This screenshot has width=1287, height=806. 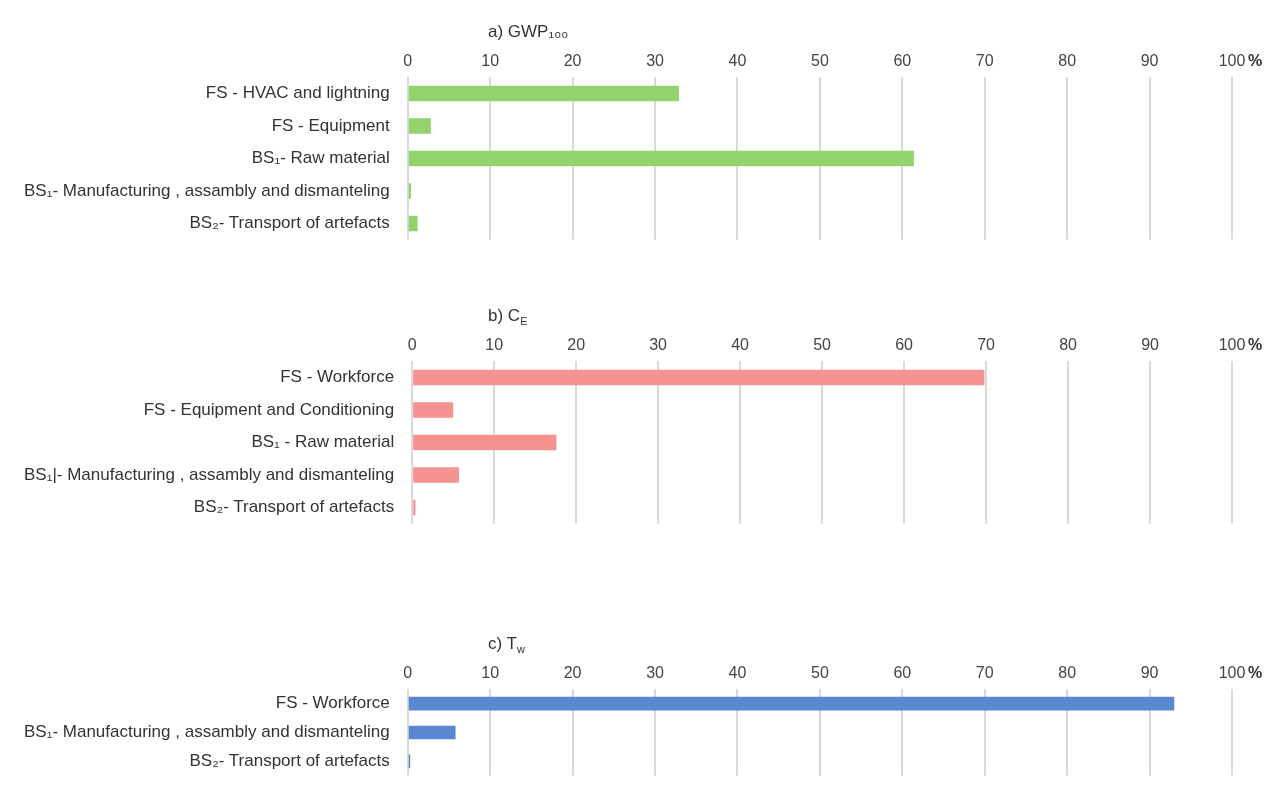 What do you see at coordinates (331, 125) in the screenshot?
I see `y-tick-label: FS - Equipment` at bounding box center [331, 125].